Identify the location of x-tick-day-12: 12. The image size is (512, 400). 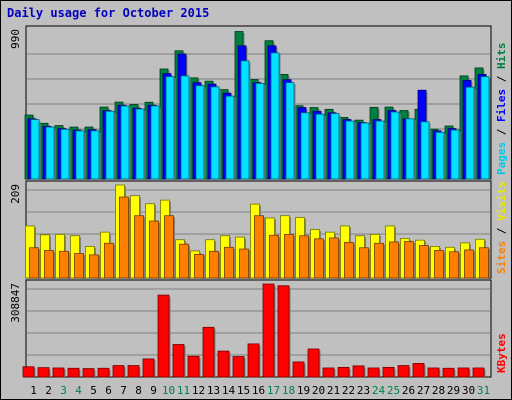
(198, 390).